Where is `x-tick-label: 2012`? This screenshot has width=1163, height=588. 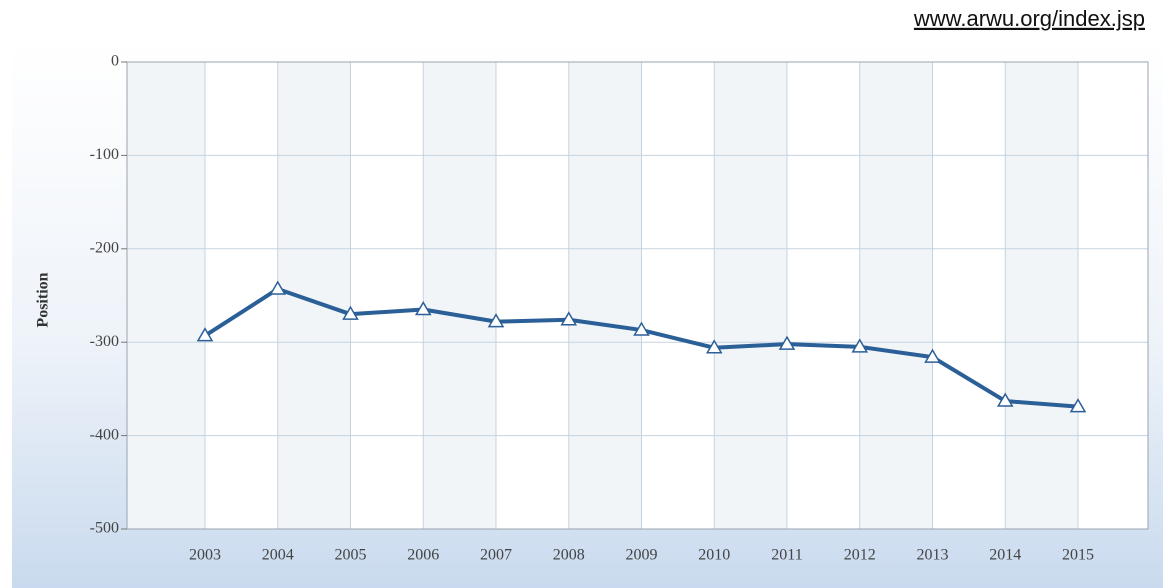
x-tick-label: 2012 is located at coordinates (860, 555).